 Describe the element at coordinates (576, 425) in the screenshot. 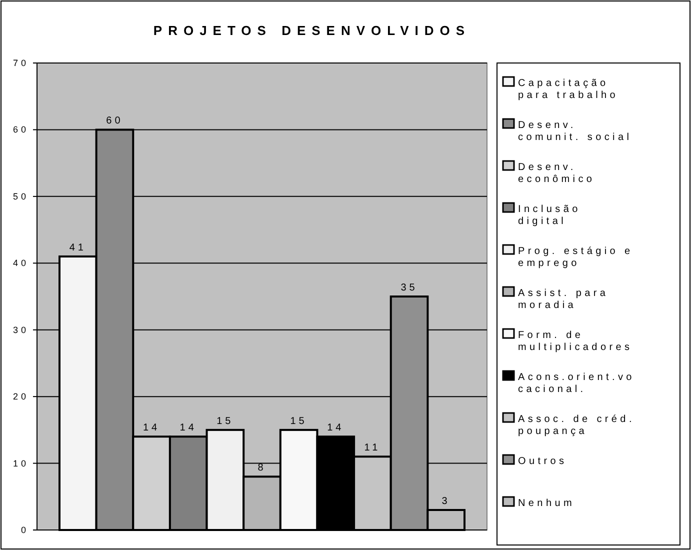

I see `legend-label: Assoc. de créd. poupança` at that location.